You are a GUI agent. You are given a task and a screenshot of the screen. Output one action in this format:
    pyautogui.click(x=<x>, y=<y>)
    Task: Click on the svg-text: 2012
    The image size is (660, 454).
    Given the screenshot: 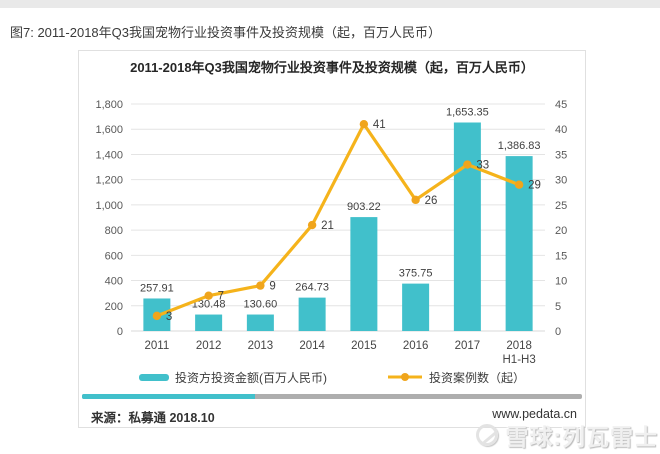 What is the action you would take?
    pyautogui.click(x=209, y=346)
    